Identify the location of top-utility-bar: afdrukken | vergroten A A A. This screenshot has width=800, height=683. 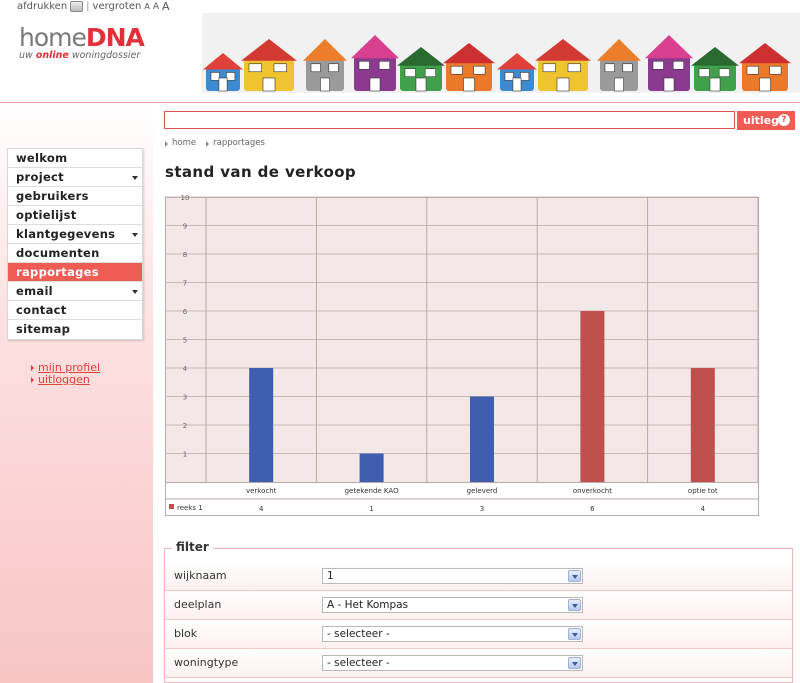
(93, 6).